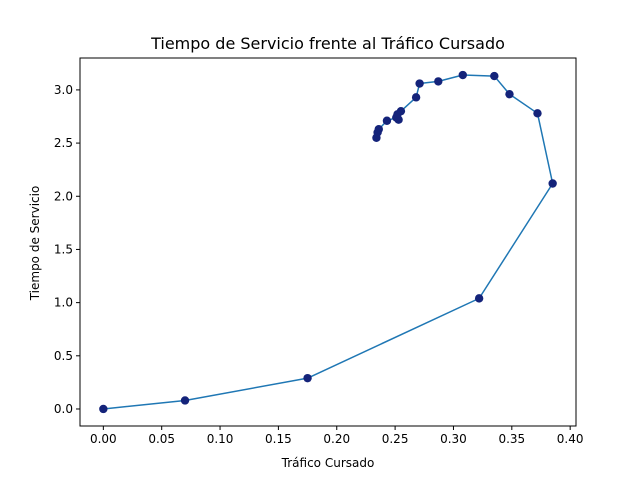 This screenshot has width=640, height=480. I want to click on x-tick-label: 0.00, so click(103, 439).